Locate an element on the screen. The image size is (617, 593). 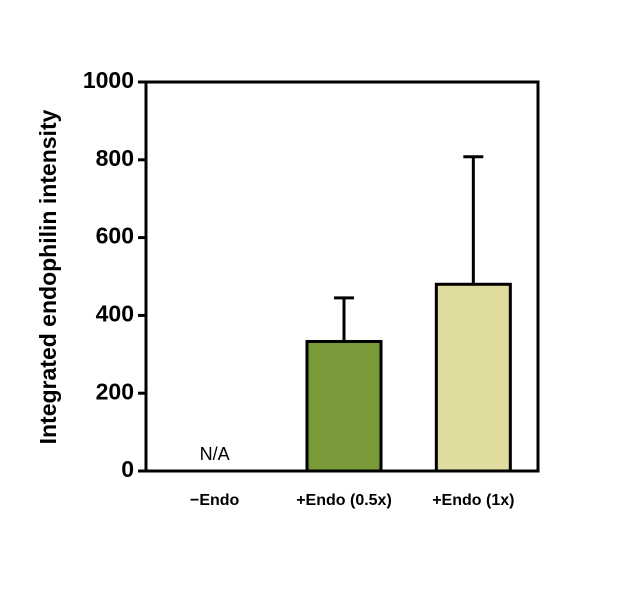
value-label: N/A is located at coordinates (215, 454).